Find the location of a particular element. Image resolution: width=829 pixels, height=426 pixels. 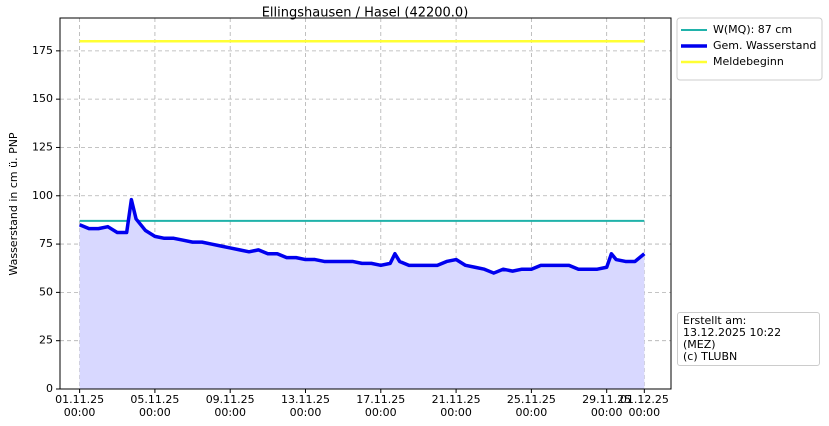

y-tick-label: 150 is located at coordinates (42, 98).